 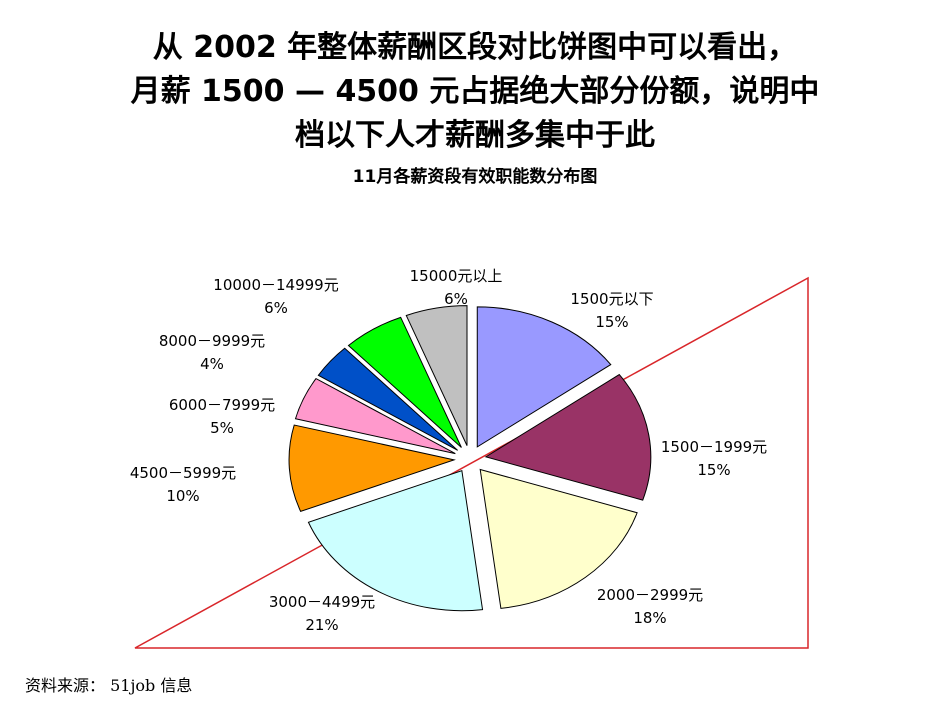 What do you see at coordinates (611, 299) in the screenshot?
I see `slice-label: 1500元以下` at bounding box center [611, 299].